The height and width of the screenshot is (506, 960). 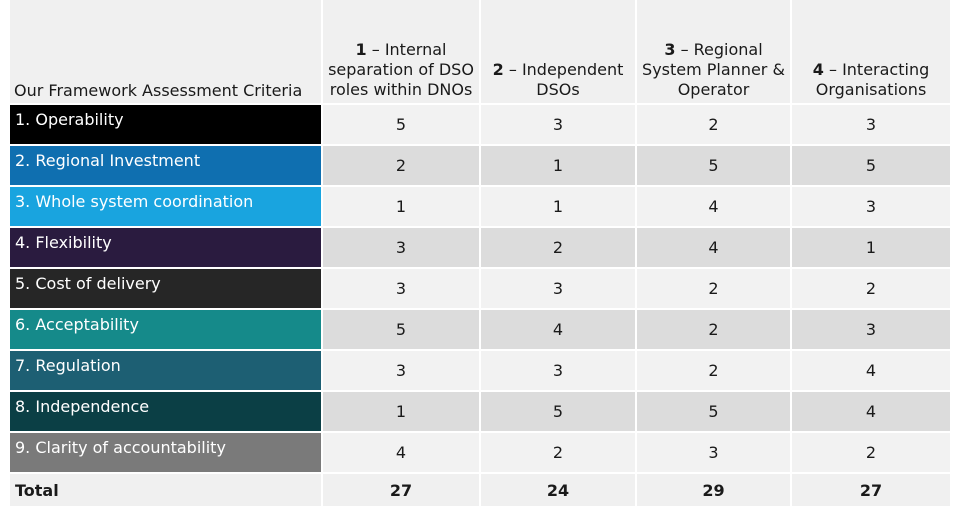 I want to click on criteria-row: 4. Flexibility 3 2 4 1, so click(x=480, y=246).